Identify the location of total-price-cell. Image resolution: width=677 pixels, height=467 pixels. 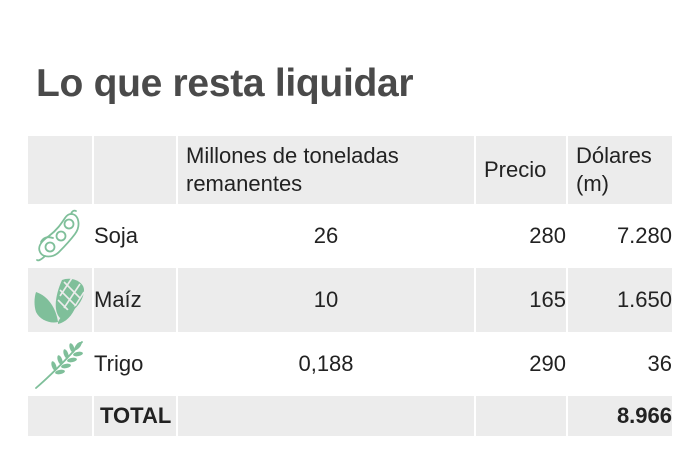
(522, 416).